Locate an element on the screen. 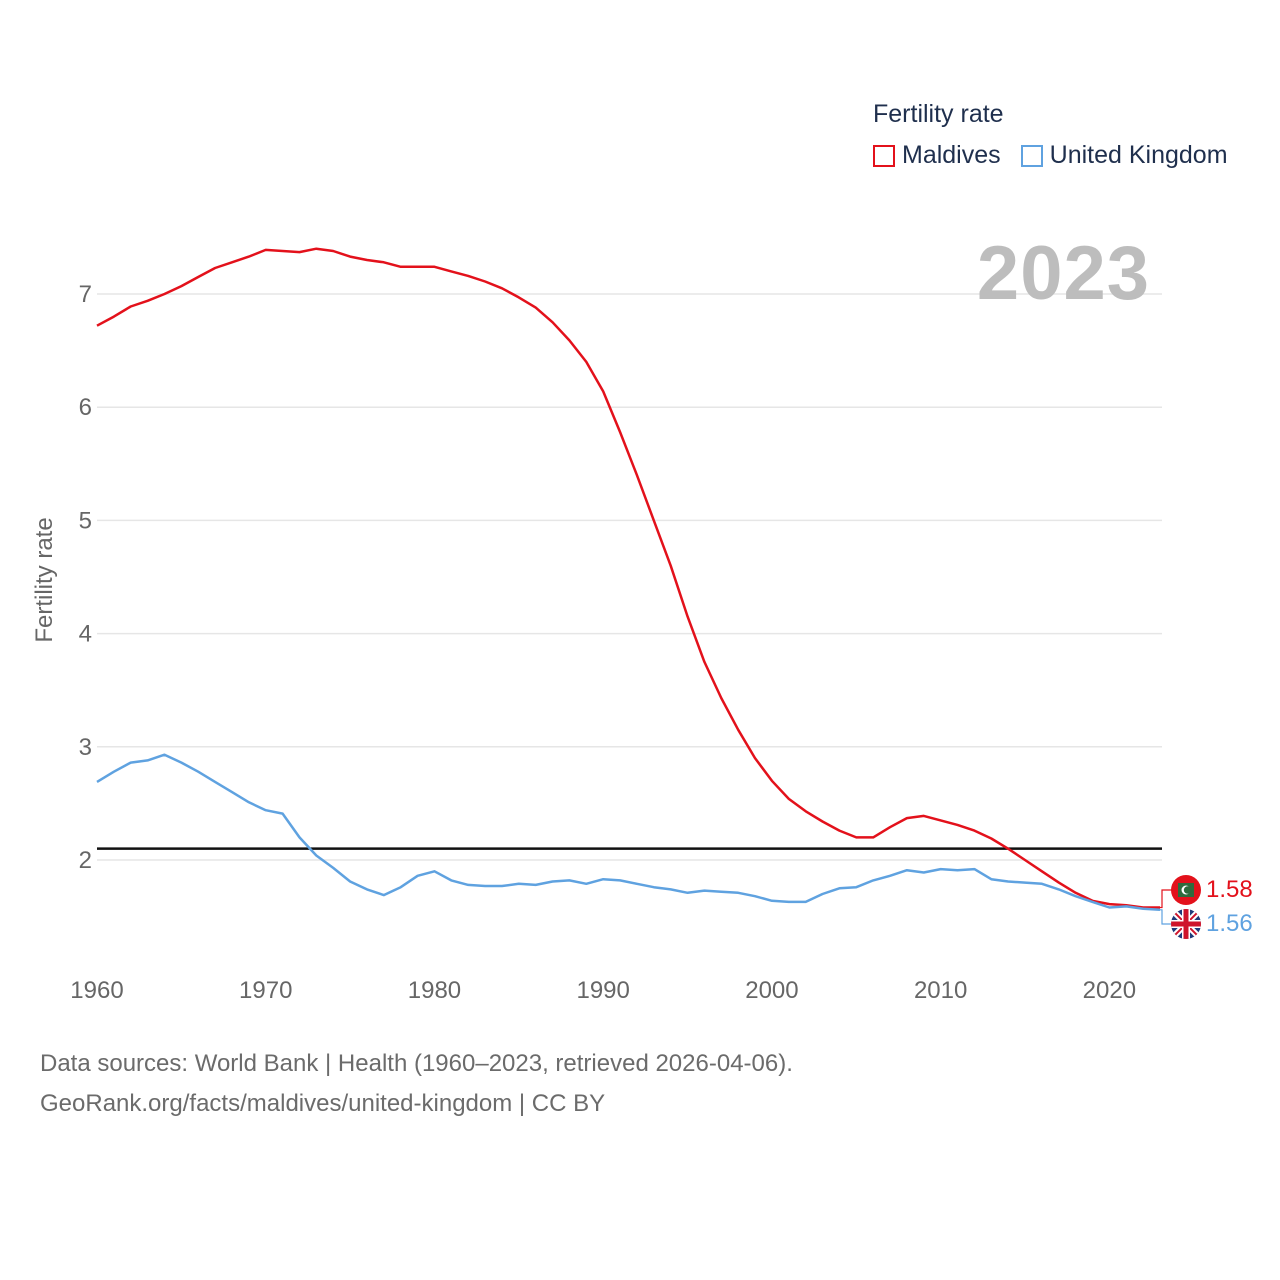  series-line-united-kingdom is located at coordinates (628, 832).